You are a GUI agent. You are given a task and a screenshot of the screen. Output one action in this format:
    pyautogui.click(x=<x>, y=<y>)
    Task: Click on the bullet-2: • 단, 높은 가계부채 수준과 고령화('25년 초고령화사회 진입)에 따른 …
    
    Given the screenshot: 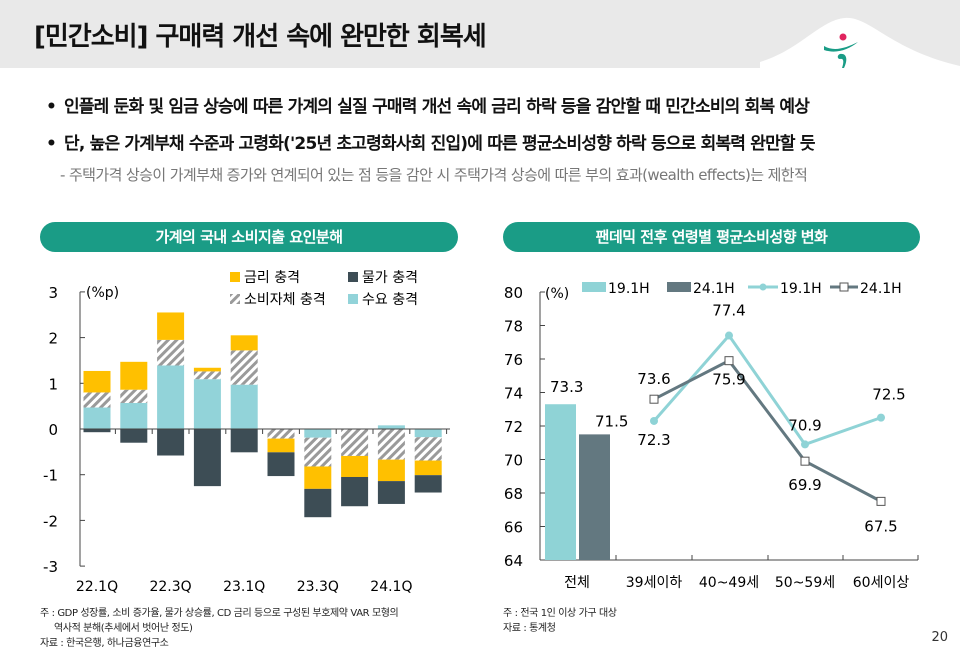 What is the action you would take?
    pyautogui.click(x=431, y=141)
    